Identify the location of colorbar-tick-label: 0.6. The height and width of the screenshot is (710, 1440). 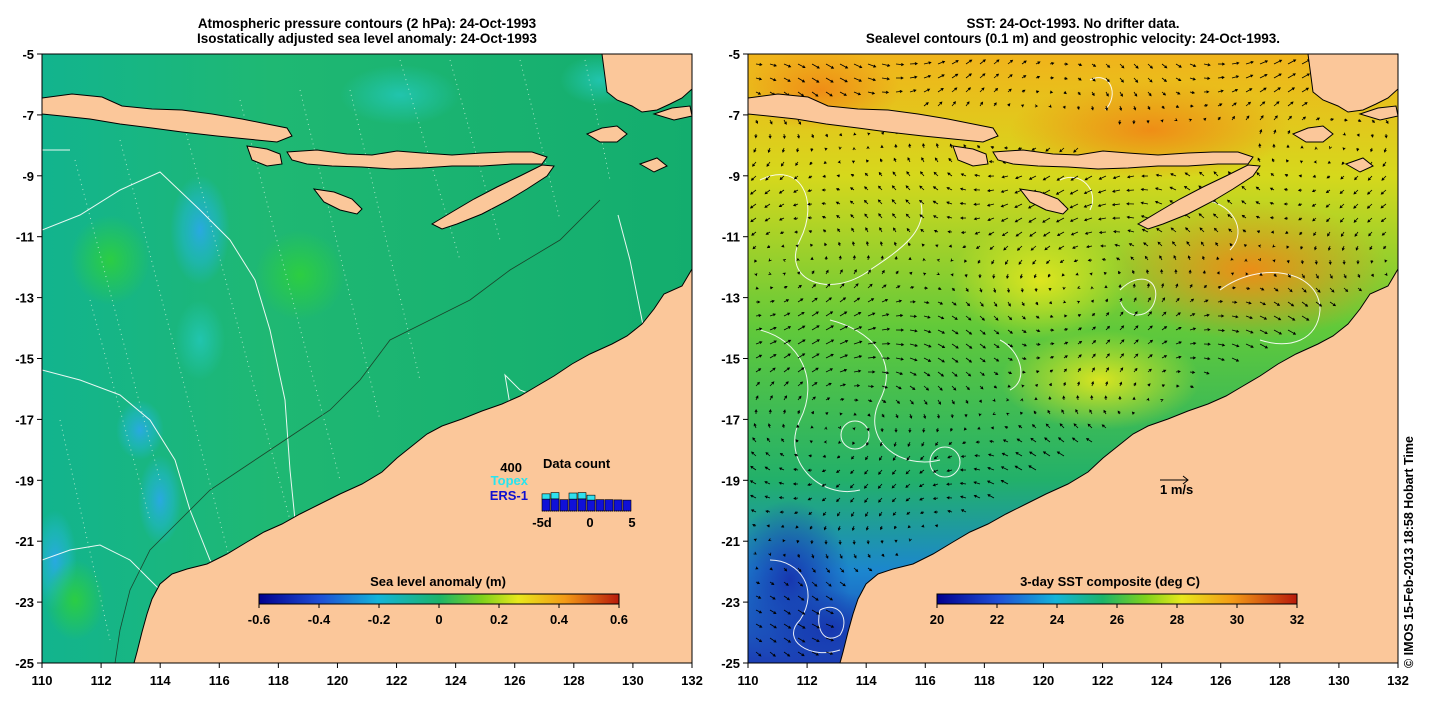
(619, 619).